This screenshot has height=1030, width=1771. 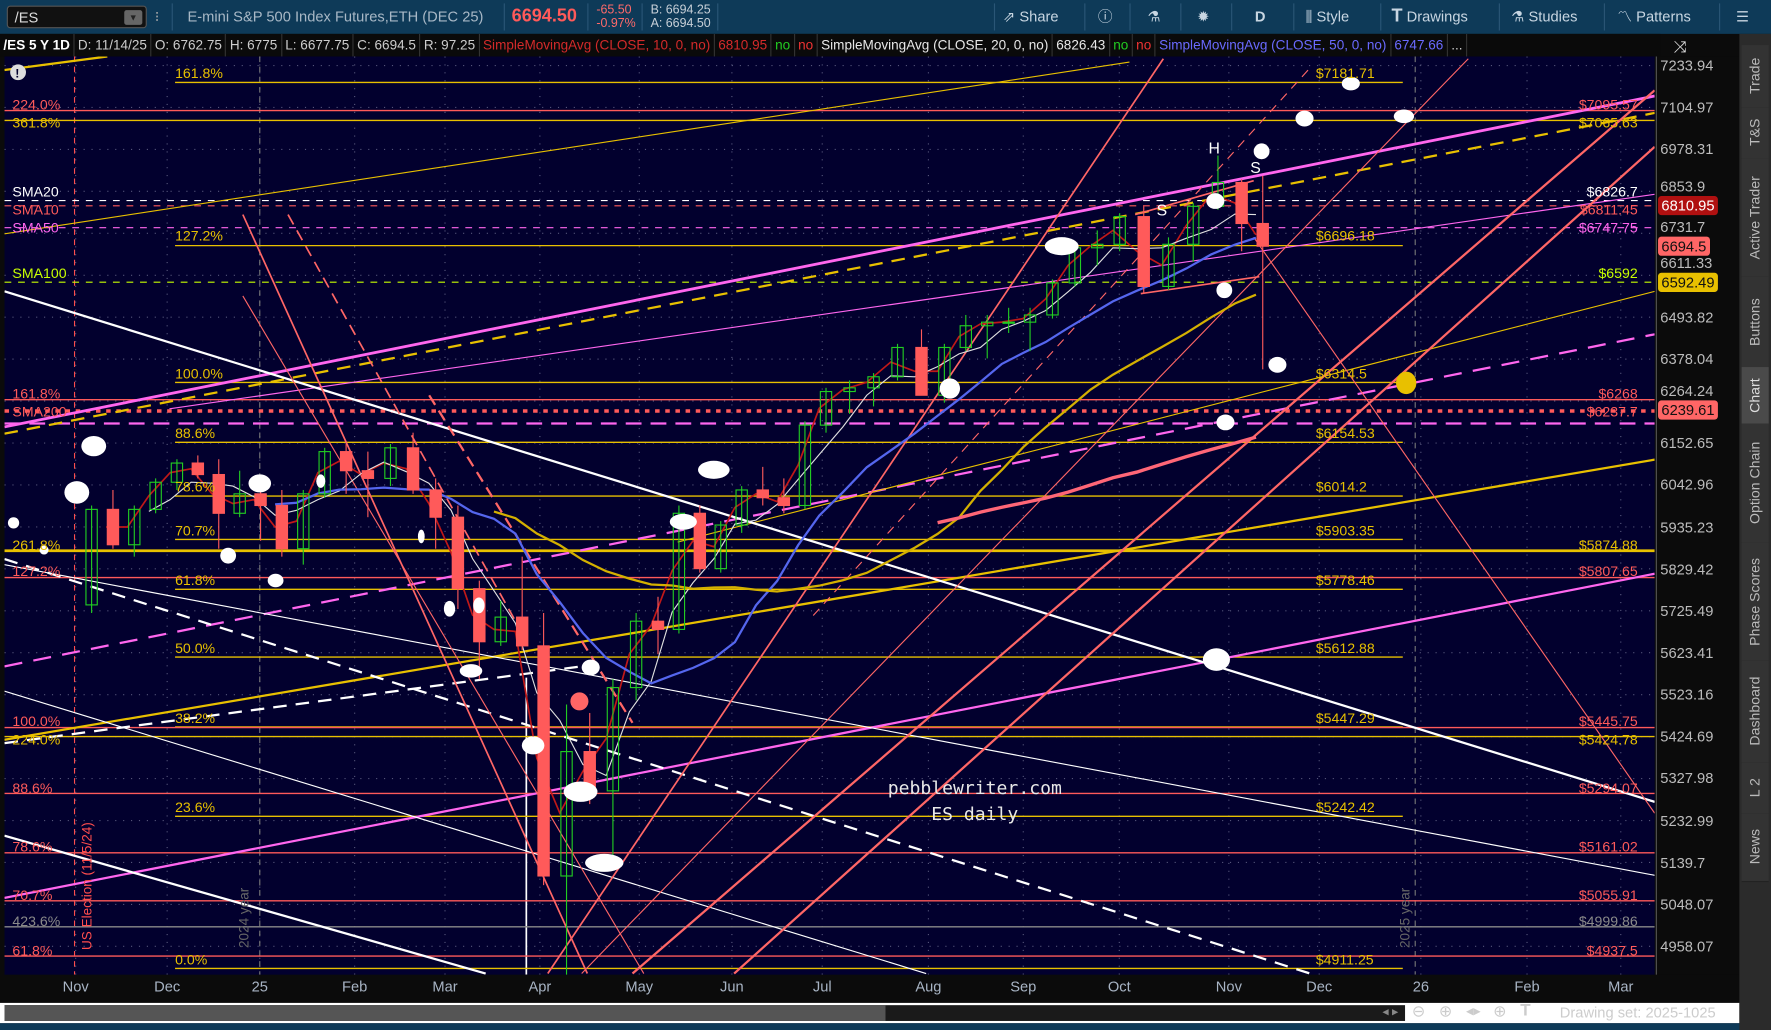 I want to click on sidebar-tab-dashboard: Dashboard, so click(x=1755, y=712).